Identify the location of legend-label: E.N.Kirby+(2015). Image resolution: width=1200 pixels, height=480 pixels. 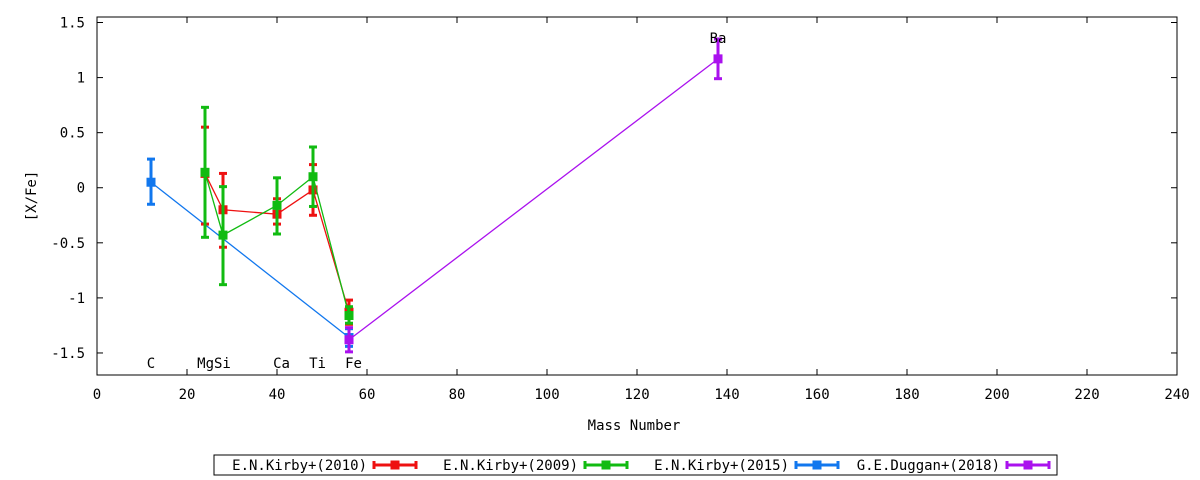
(721, 466).